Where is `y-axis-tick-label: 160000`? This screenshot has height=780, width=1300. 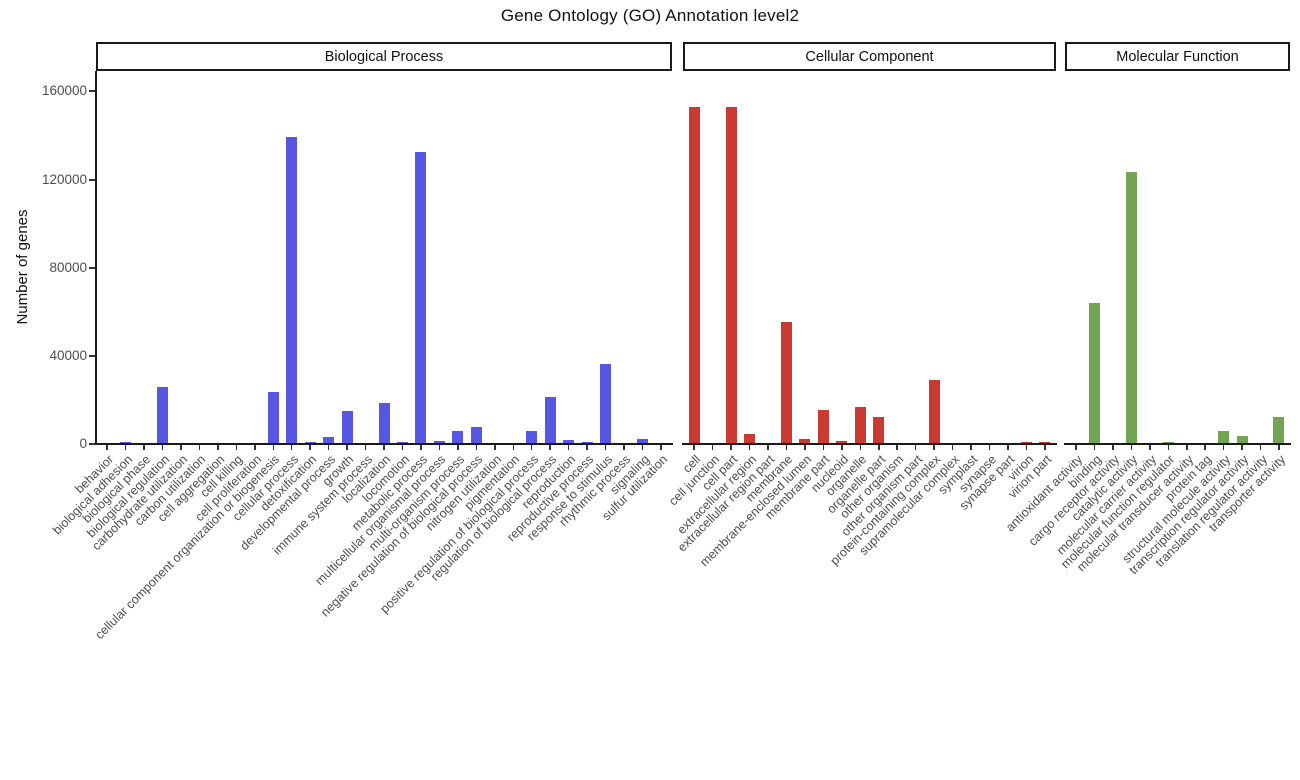 y-axis-tick-label: 160000 is located at coordinates (64, 90).